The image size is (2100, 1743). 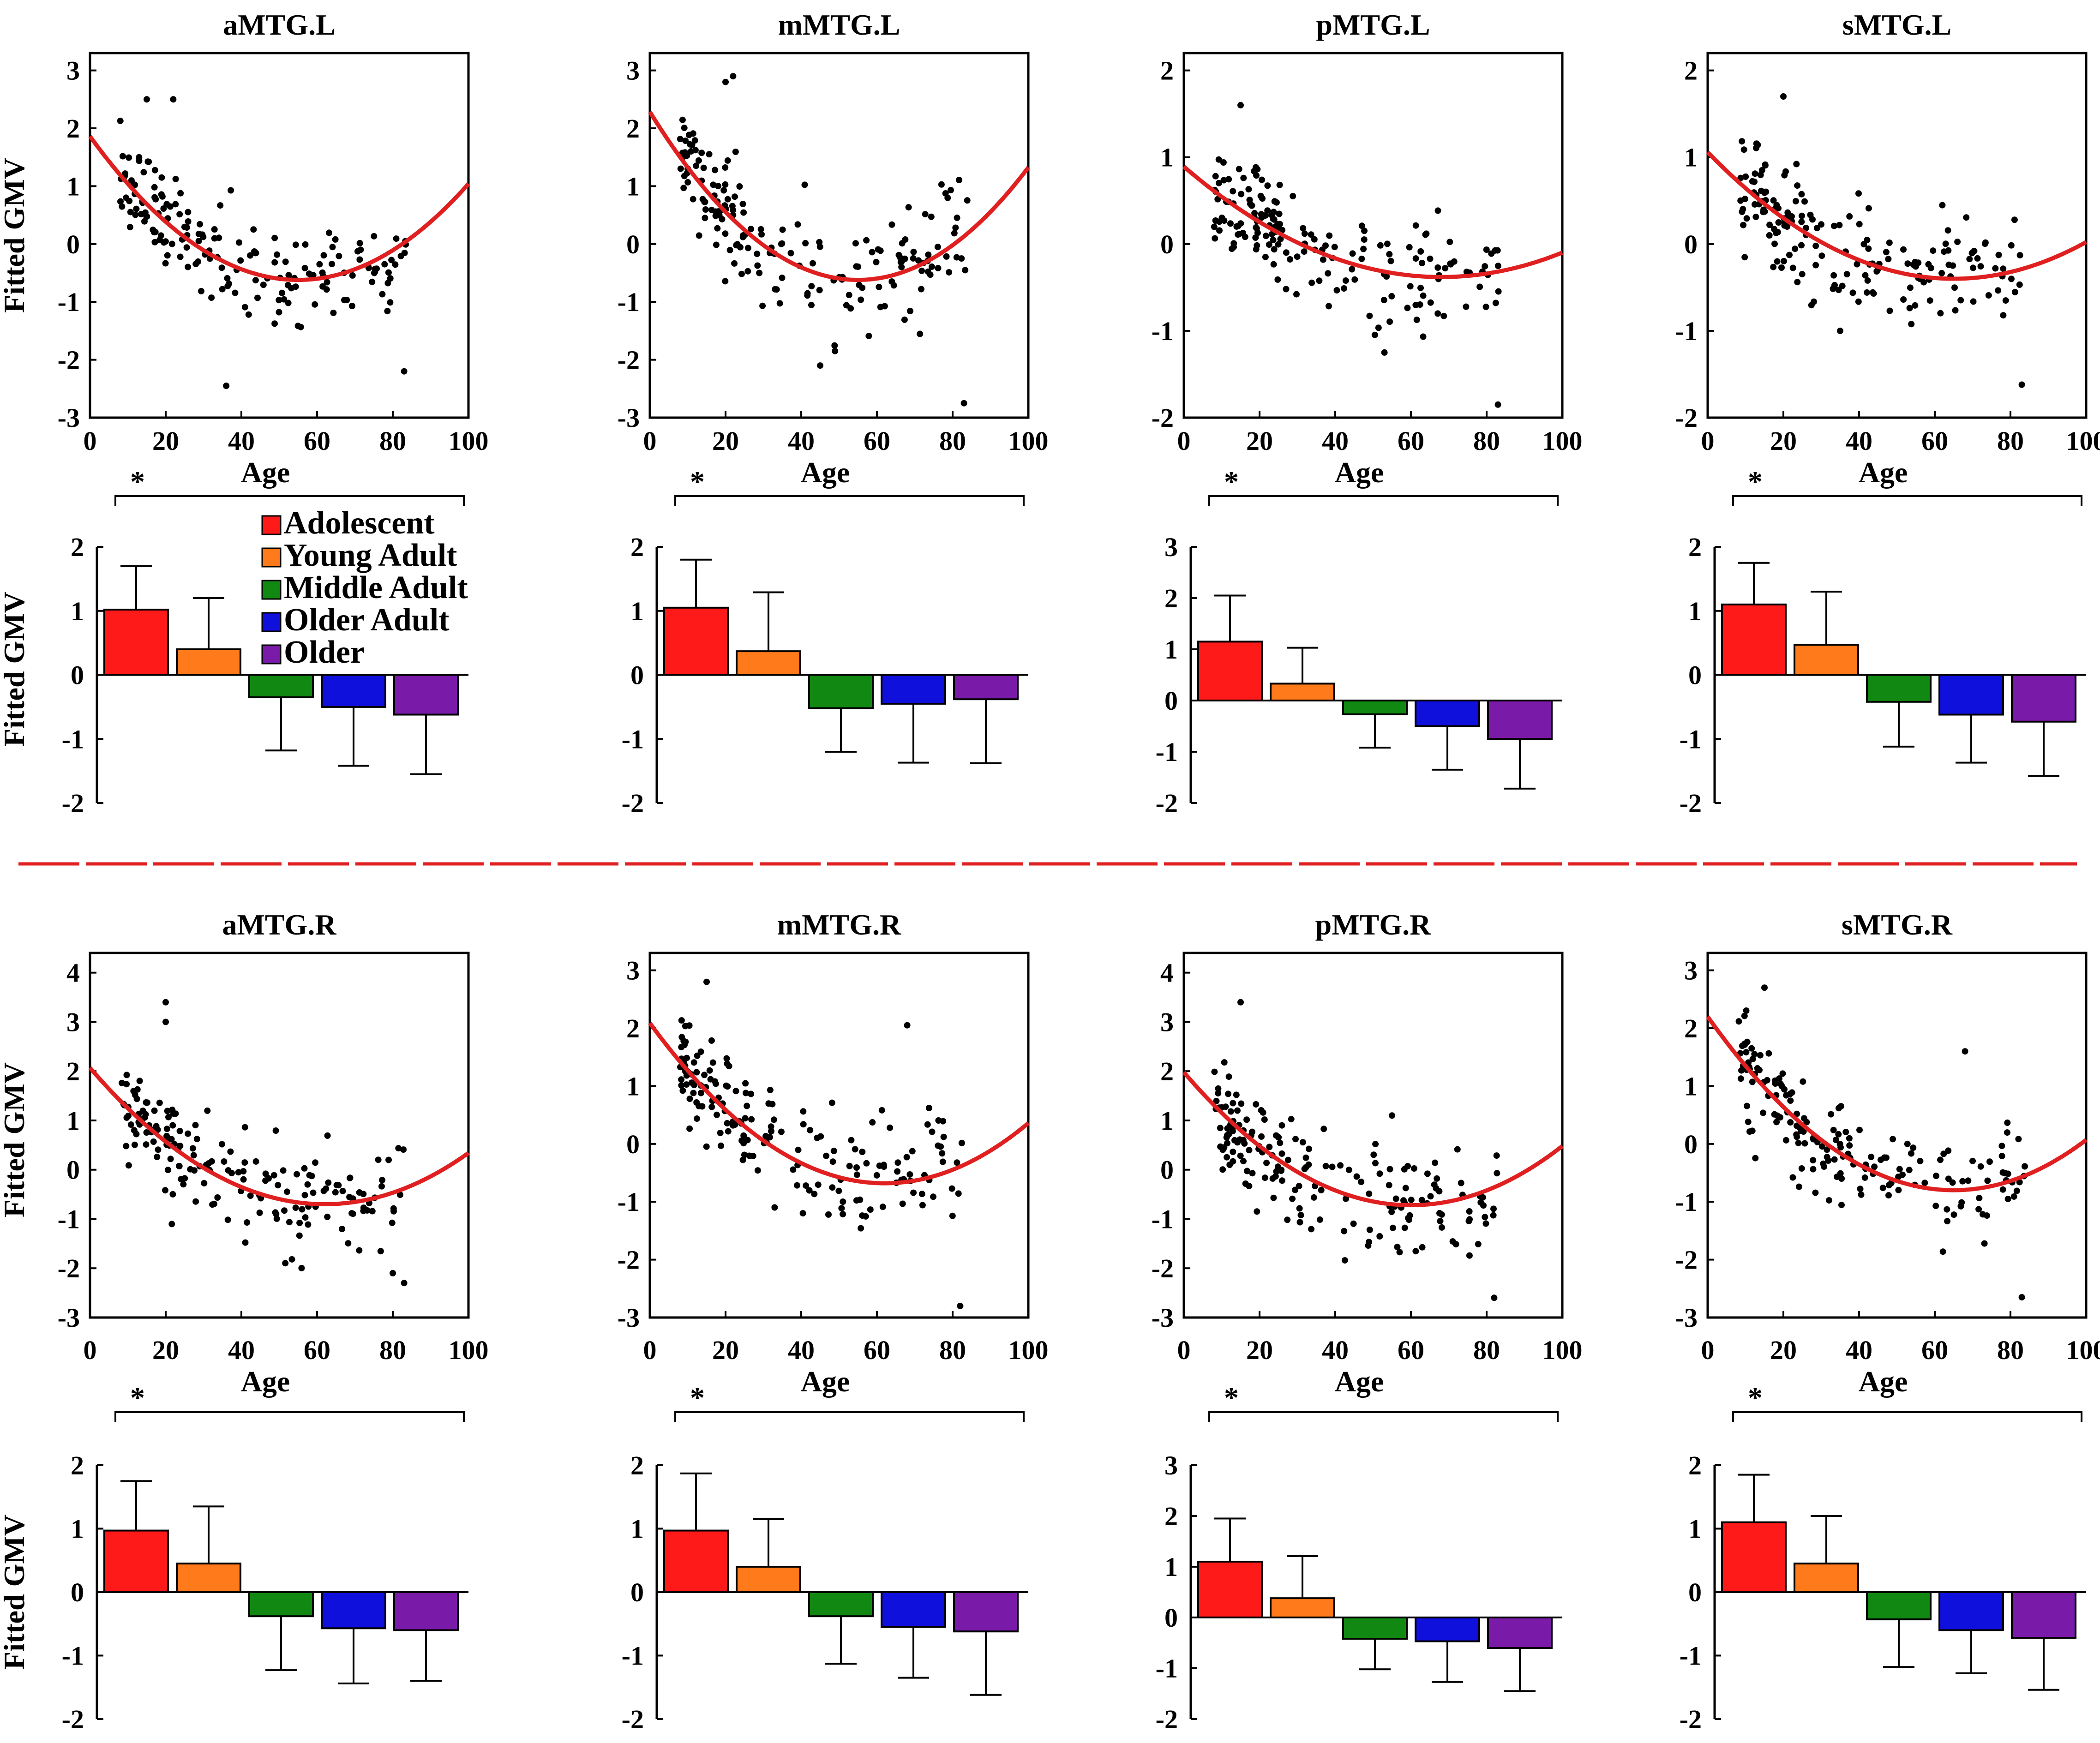 What do you see at coordinates (1167, 1668) in the screenshot?
I see `bar-y-tick-label: -1` at bounding box center [1167, 1668].